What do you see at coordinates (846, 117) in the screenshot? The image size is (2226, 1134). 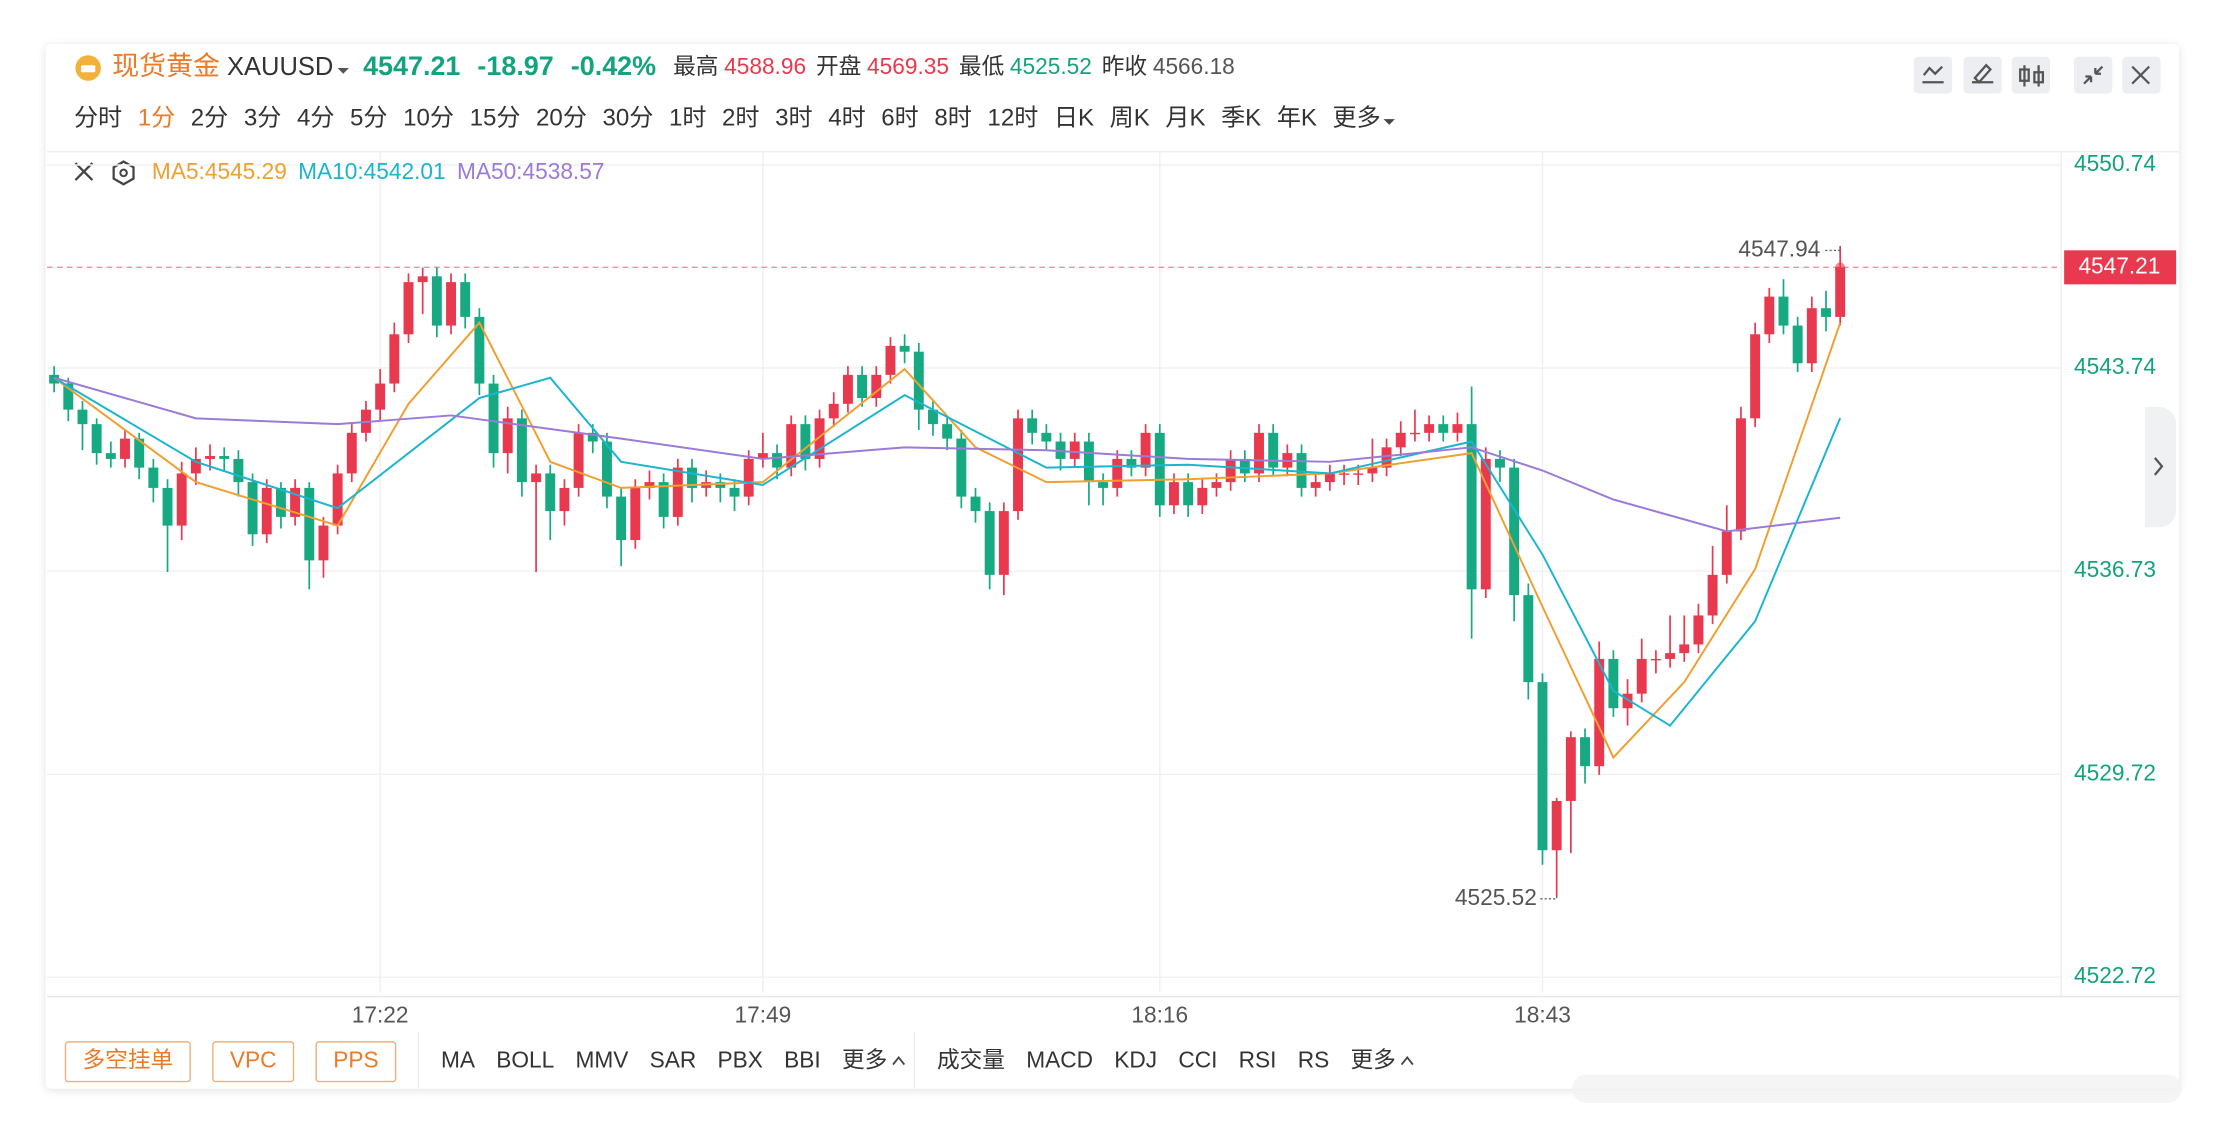 I see `period-tab: 4时` at bounding box center [846, 117].